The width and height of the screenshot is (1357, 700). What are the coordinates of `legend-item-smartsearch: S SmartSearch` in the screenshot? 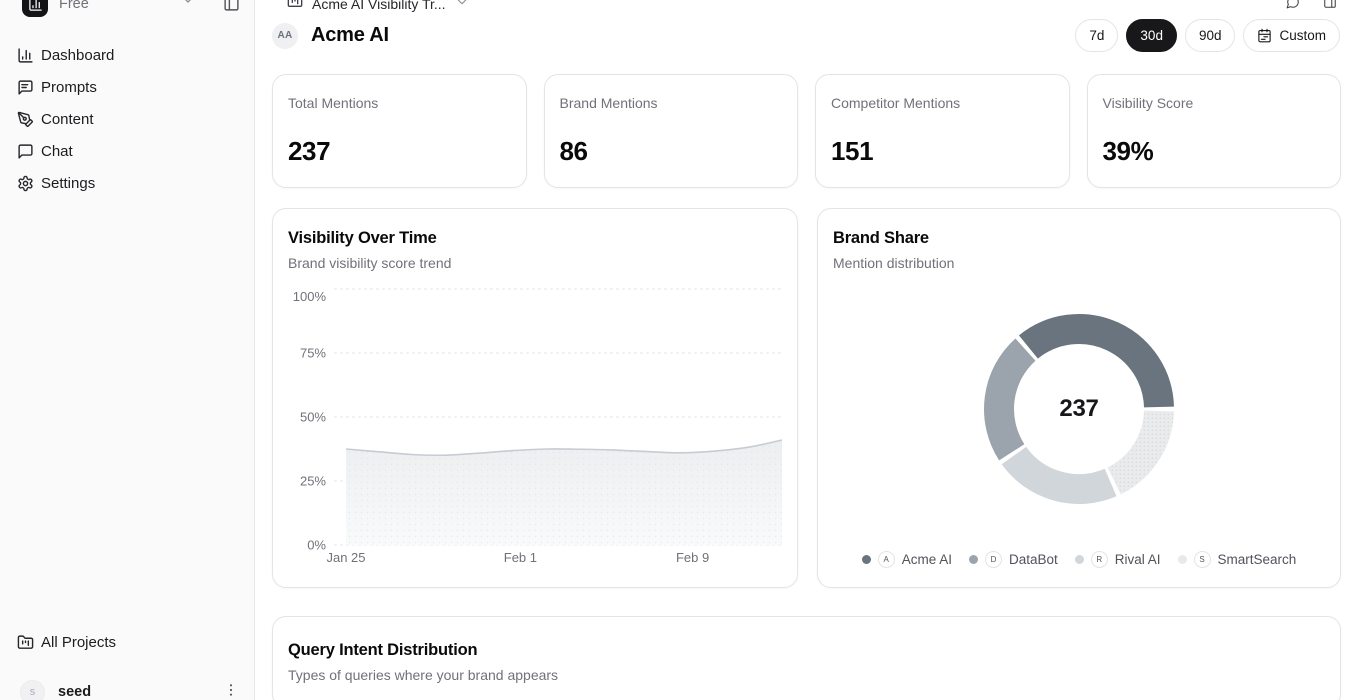 It's located at (1237, 559).